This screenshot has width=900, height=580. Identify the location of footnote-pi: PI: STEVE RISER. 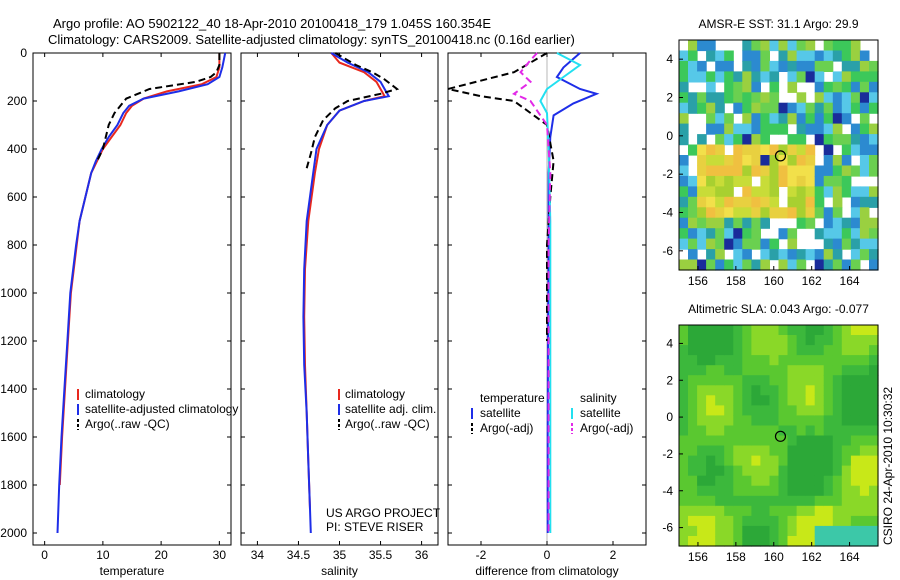
(375, 527).